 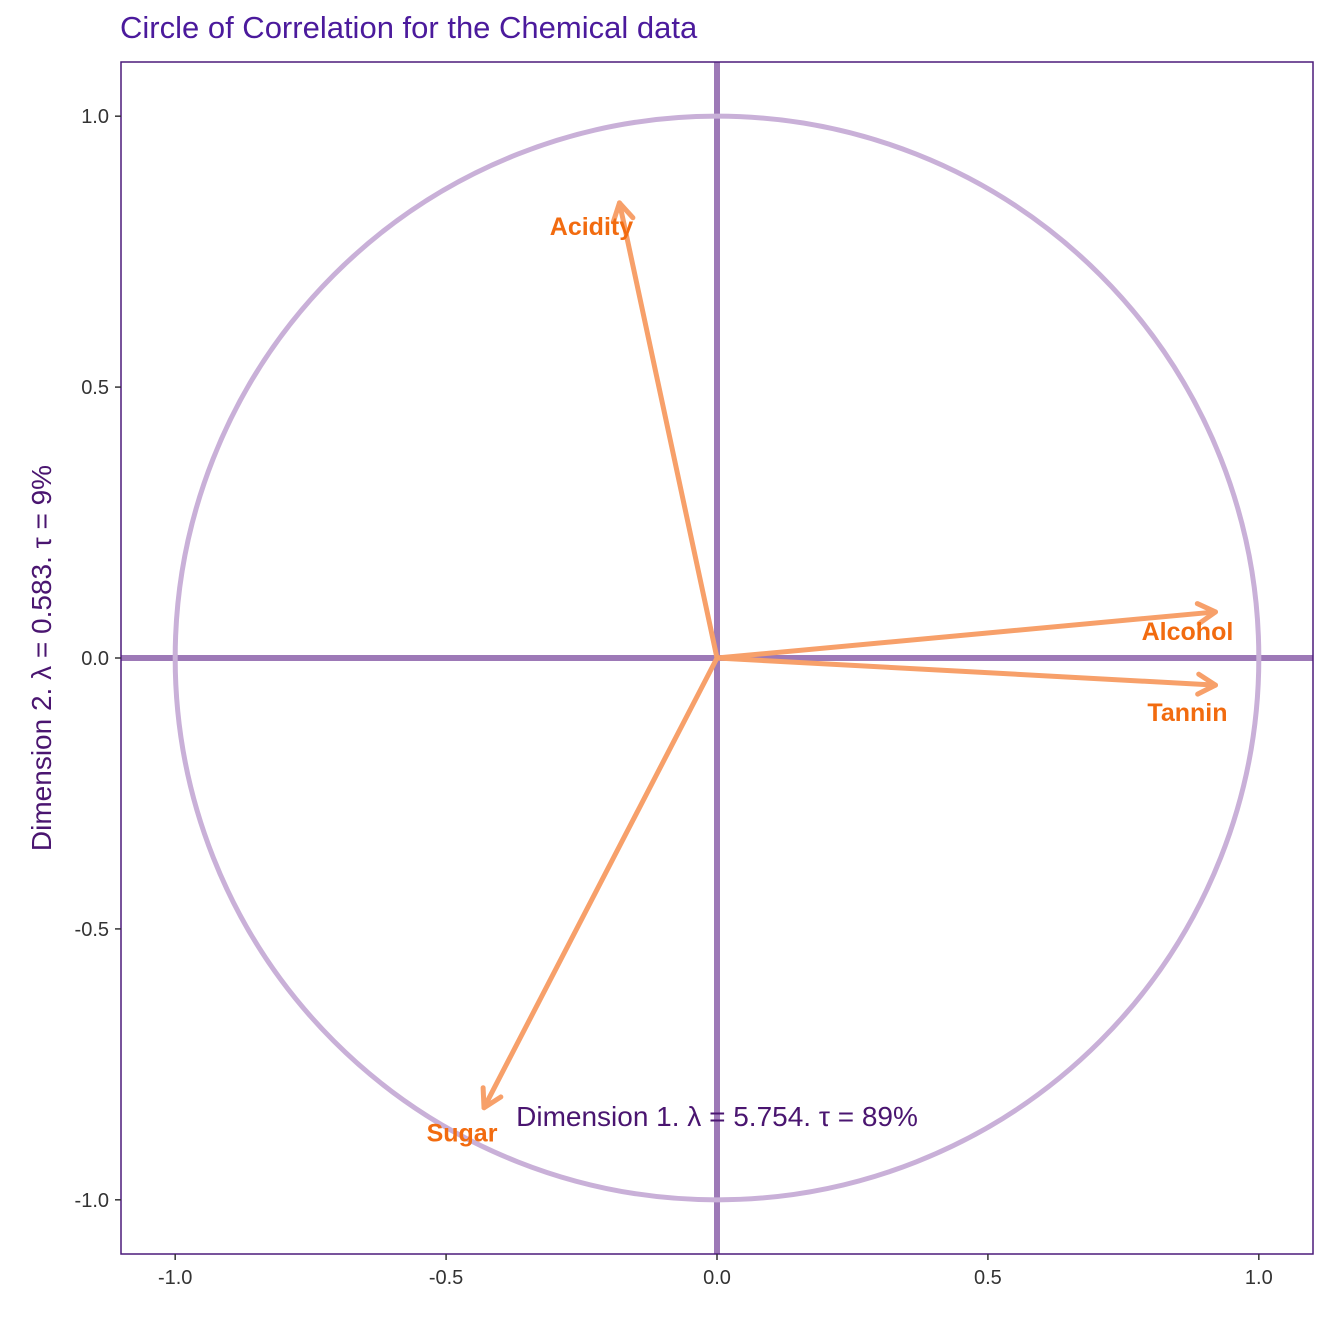 What do you see at coordinates (462, 1134) in the screenshot?
I see `label-sugar: Sugar` at bounding box center [462, 1134].